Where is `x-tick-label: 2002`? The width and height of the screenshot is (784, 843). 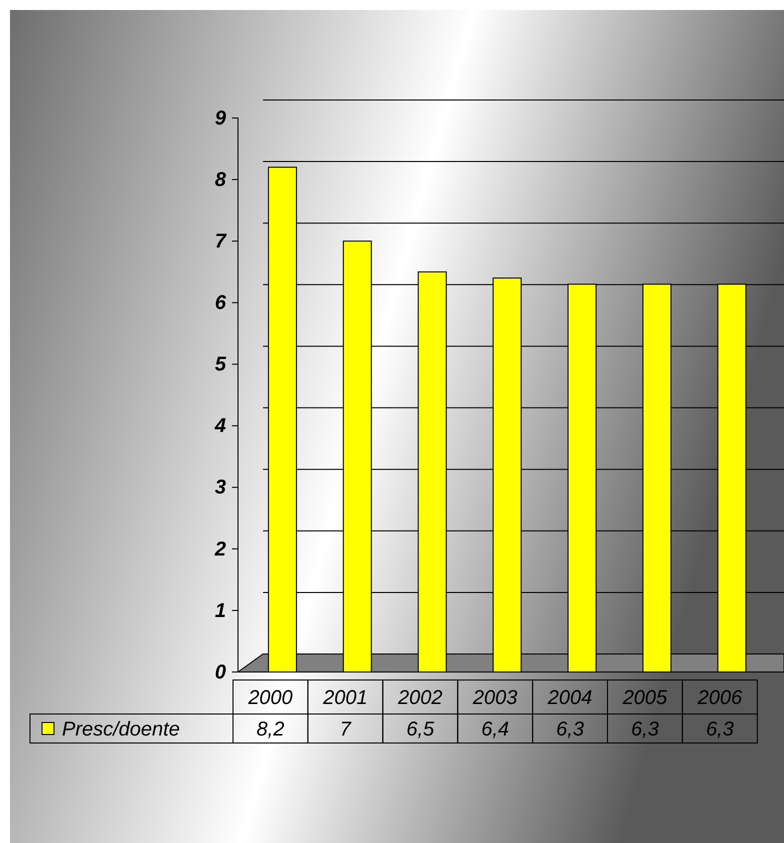 x-tick-label: 2002 is located at coordinates (419, 698).